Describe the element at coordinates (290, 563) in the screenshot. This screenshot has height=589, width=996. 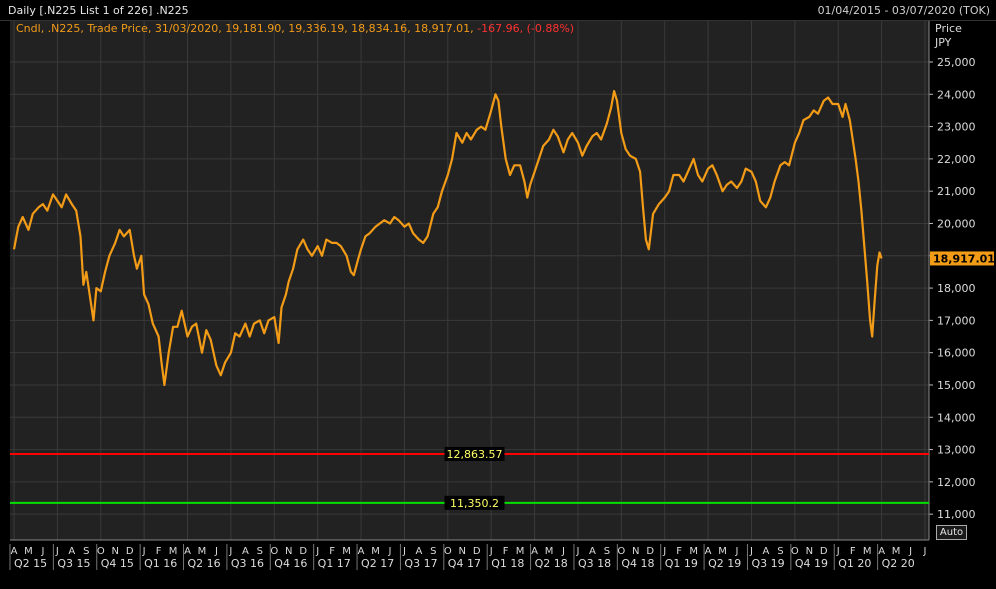
I see `quarter-label: Q4 16` at that location.